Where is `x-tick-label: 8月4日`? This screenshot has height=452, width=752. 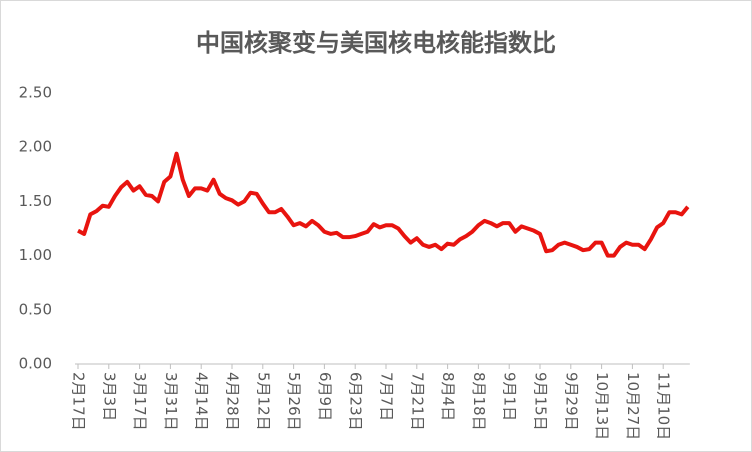 x-tick-label: 8月4日 is located at coordinates (448, 396).